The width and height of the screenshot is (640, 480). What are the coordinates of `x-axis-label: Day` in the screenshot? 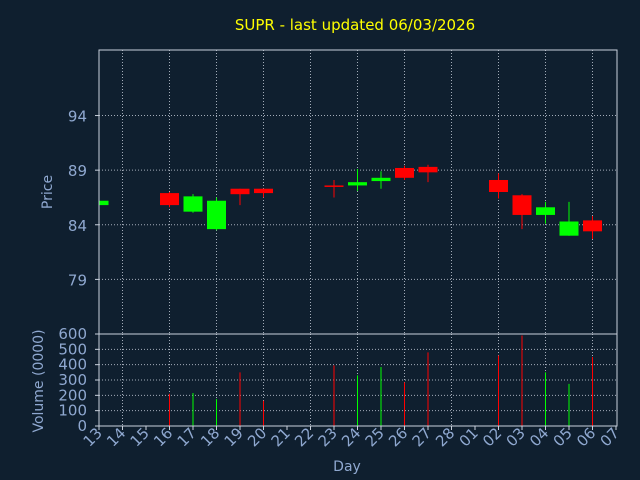 It's located at (347, 467).